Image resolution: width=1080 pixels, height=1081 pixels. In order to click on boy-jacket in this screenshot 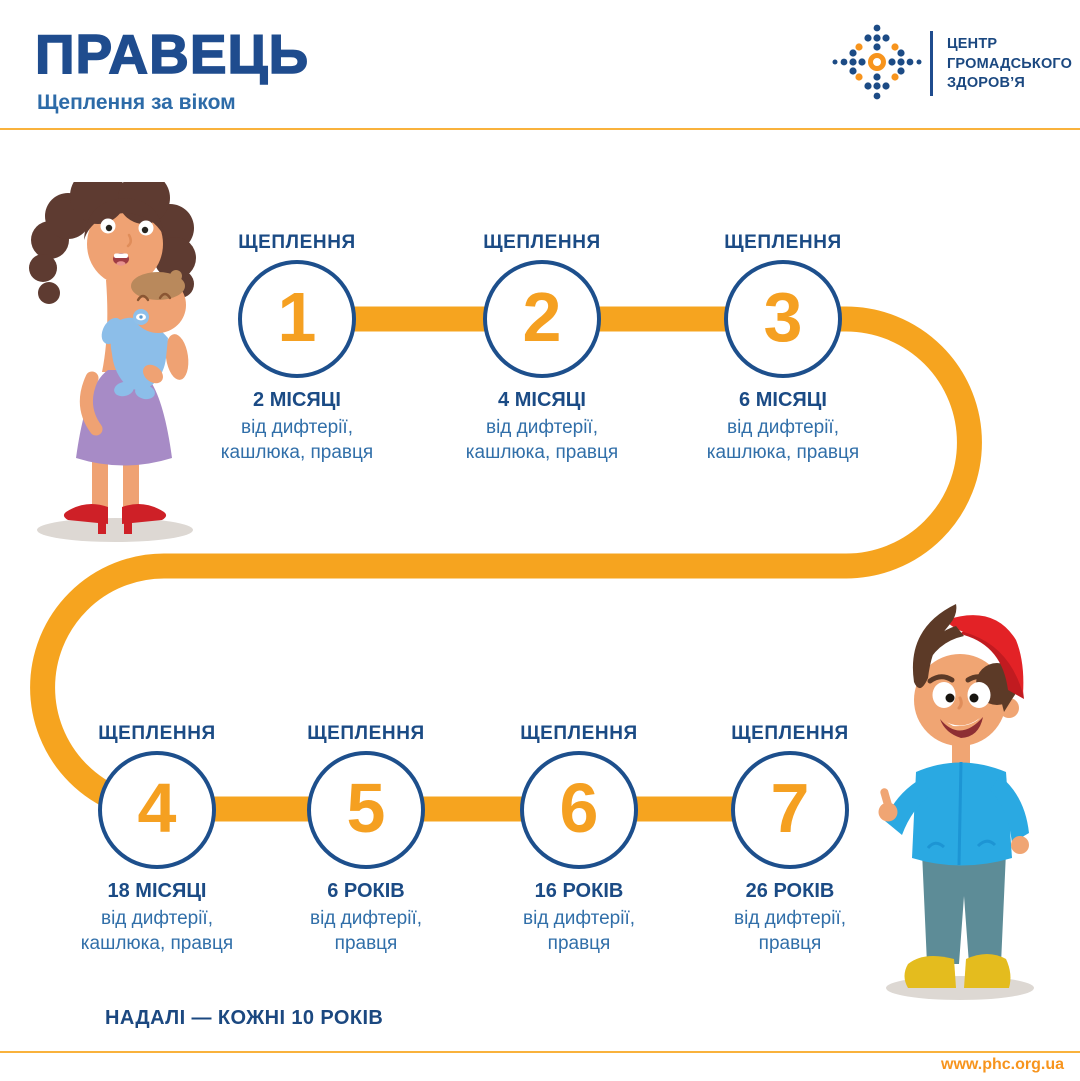, I will do `click(957, 814)`.